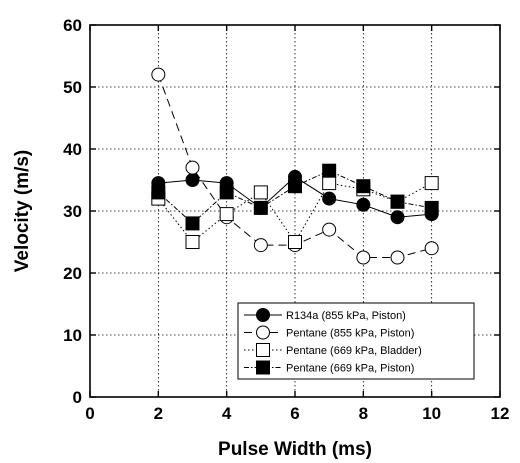  I want to click on legend-label: R134a (855 kPa, Piston), so click(346, 316).